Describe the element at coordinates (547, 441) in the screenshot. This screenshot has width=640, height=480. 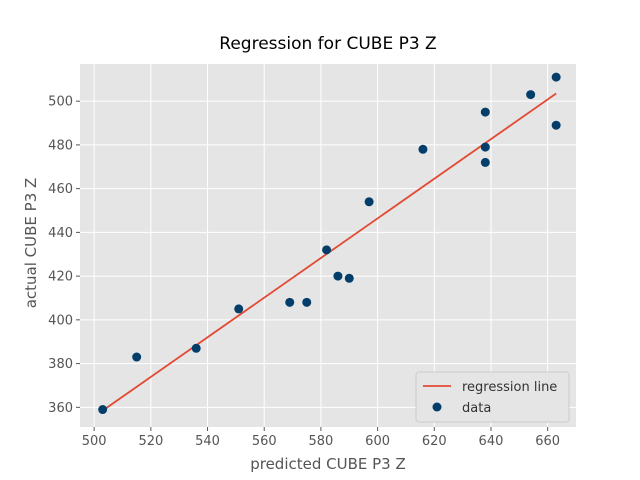
I see `x-tick-label: 660` at that location.